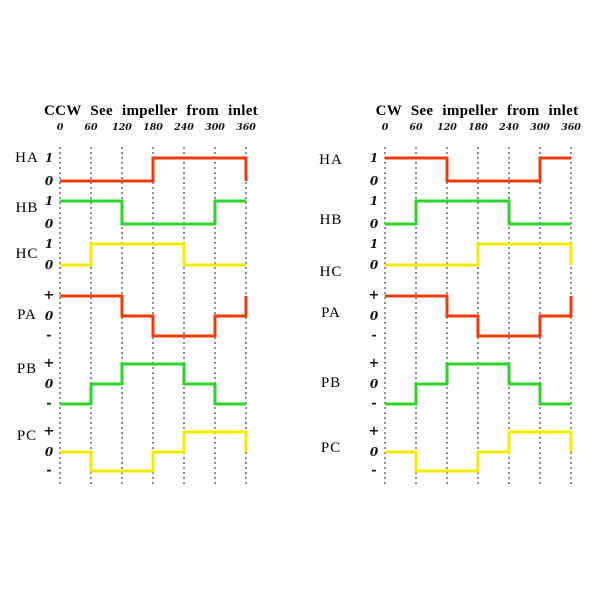 This screenshot has width=600, height=600. I want to click on ccw-PC-level-minus: -, so click(49, 470).